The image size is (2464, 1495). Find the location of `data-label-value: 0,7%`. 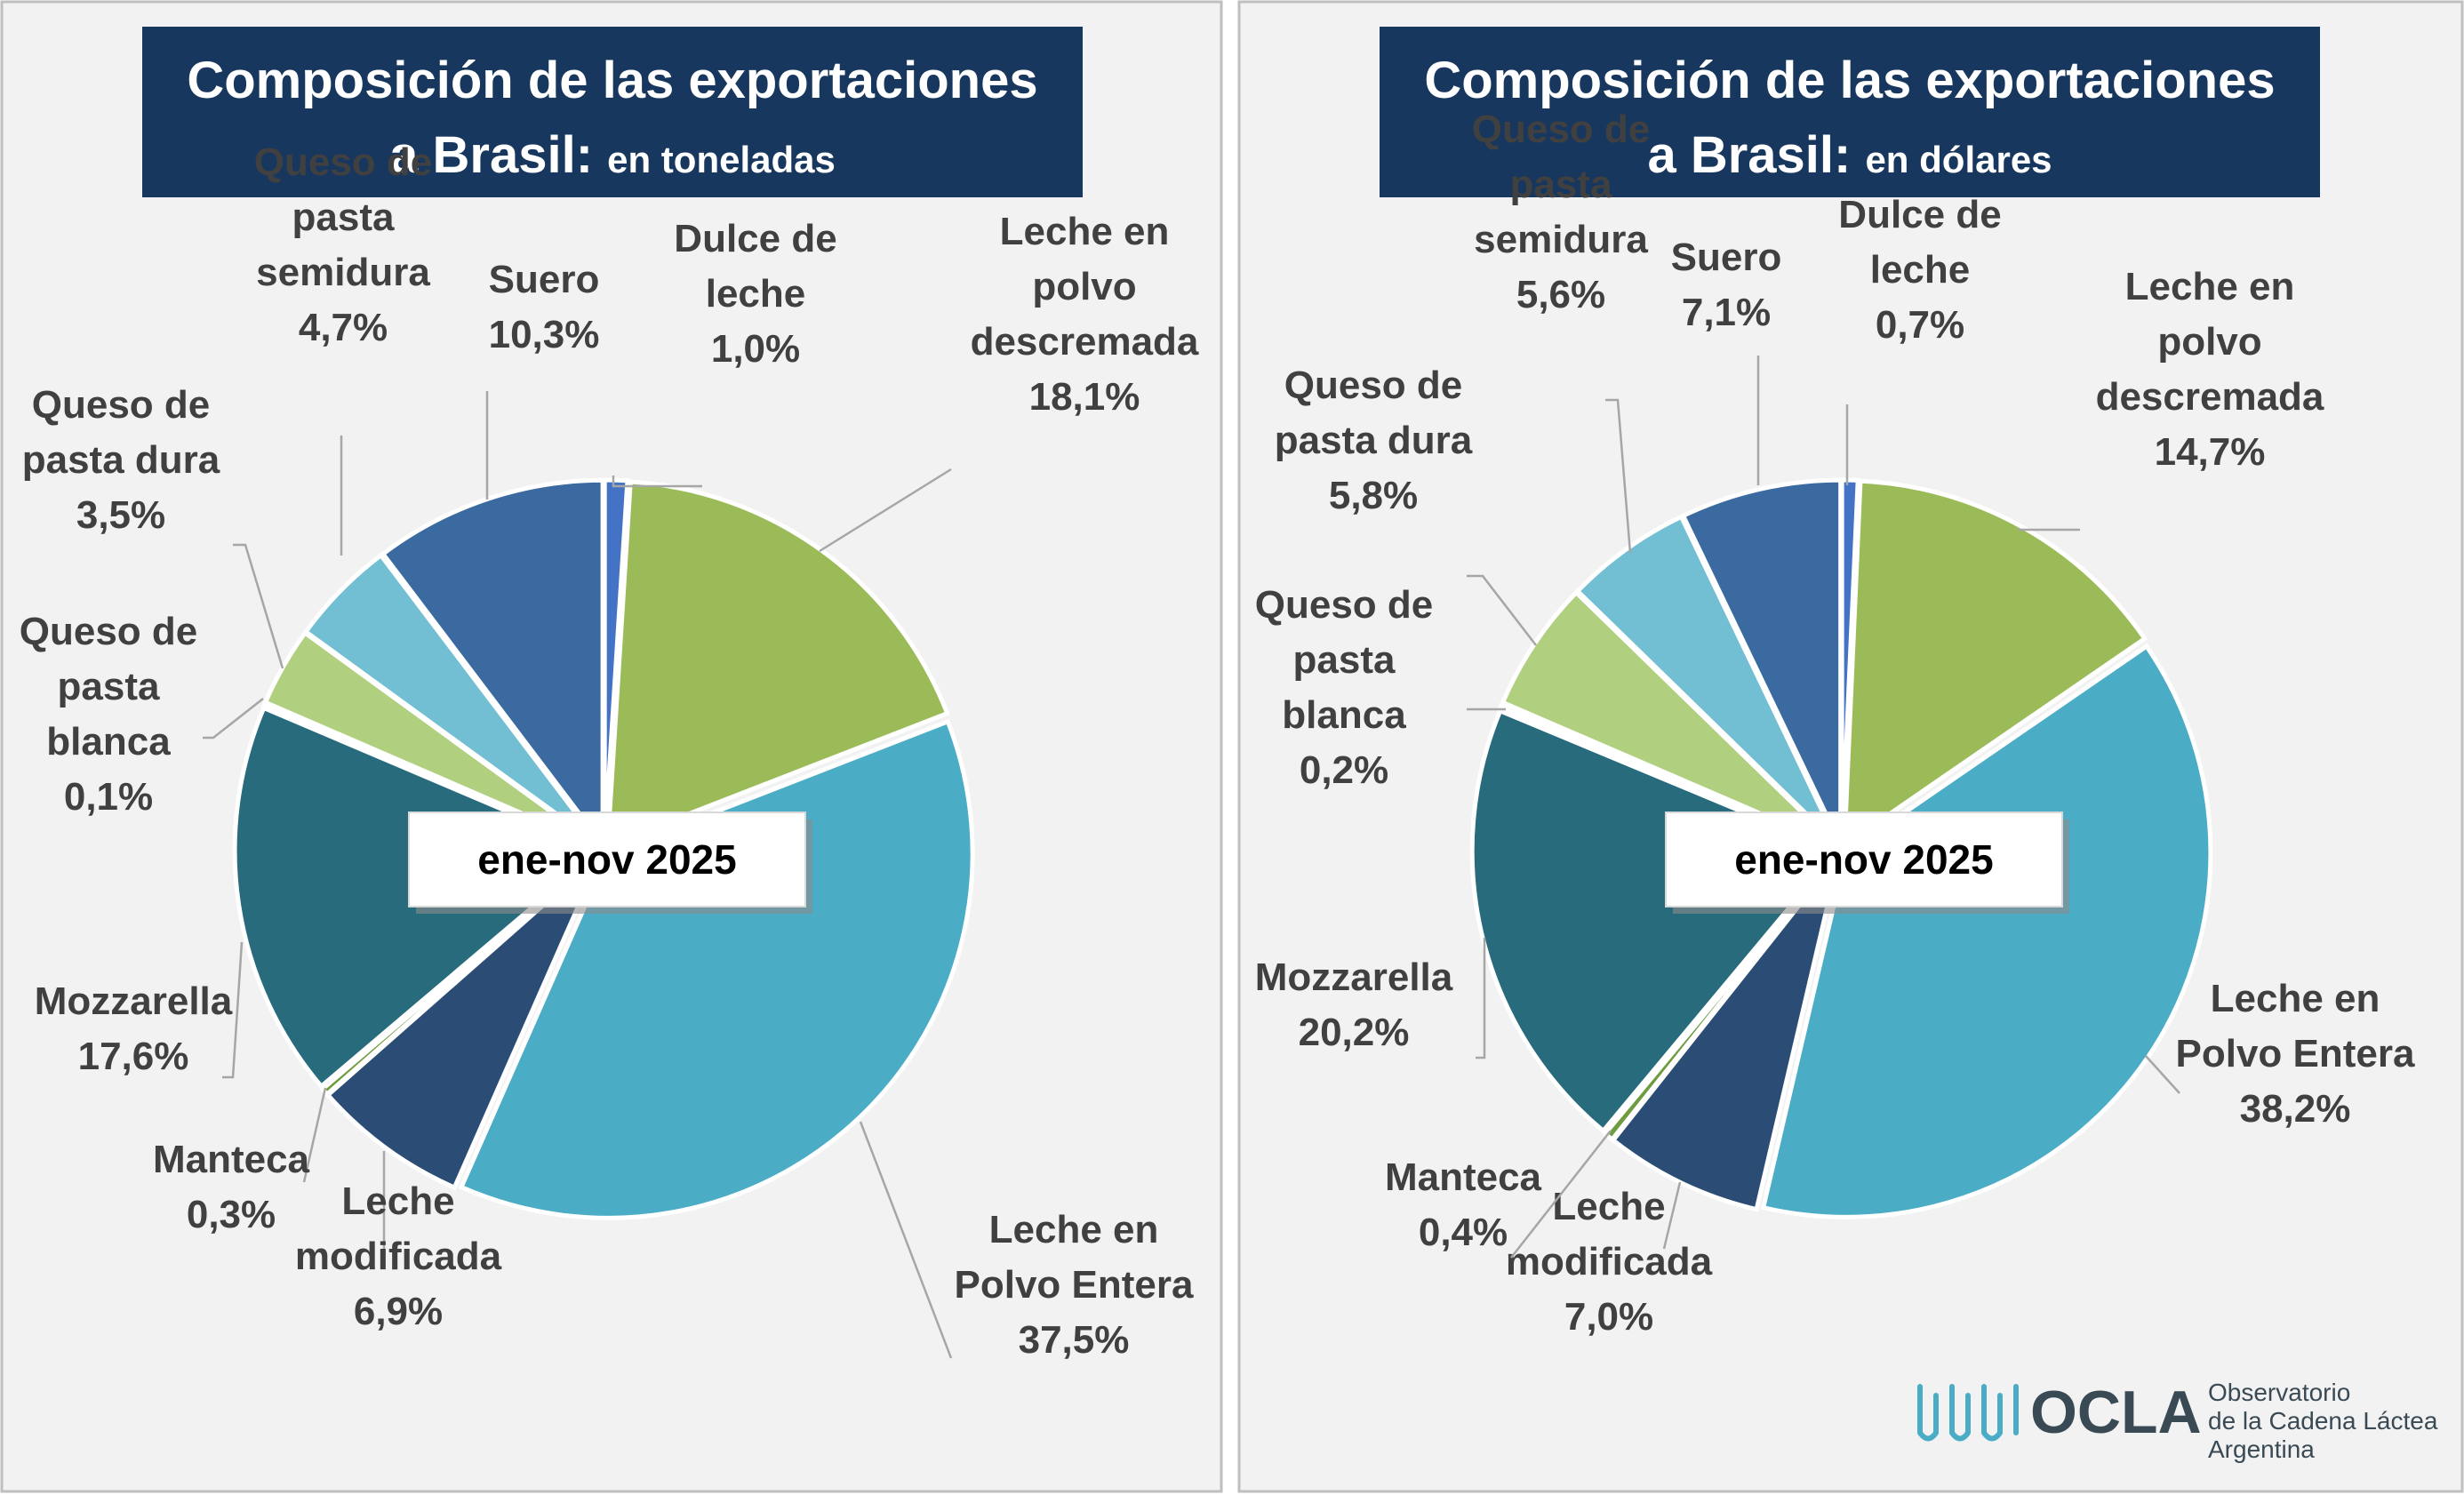

data-label-value: 0,7% is located at coordinates (1920, 325).